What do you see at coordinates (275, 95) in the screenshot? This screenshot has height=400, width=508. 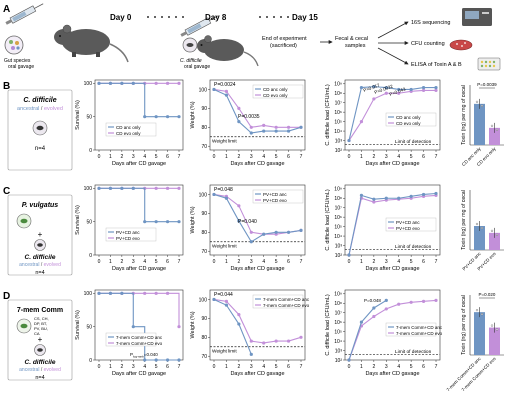 I see `legend-label-evo: CD evo only` at bounding box center [275, 95].